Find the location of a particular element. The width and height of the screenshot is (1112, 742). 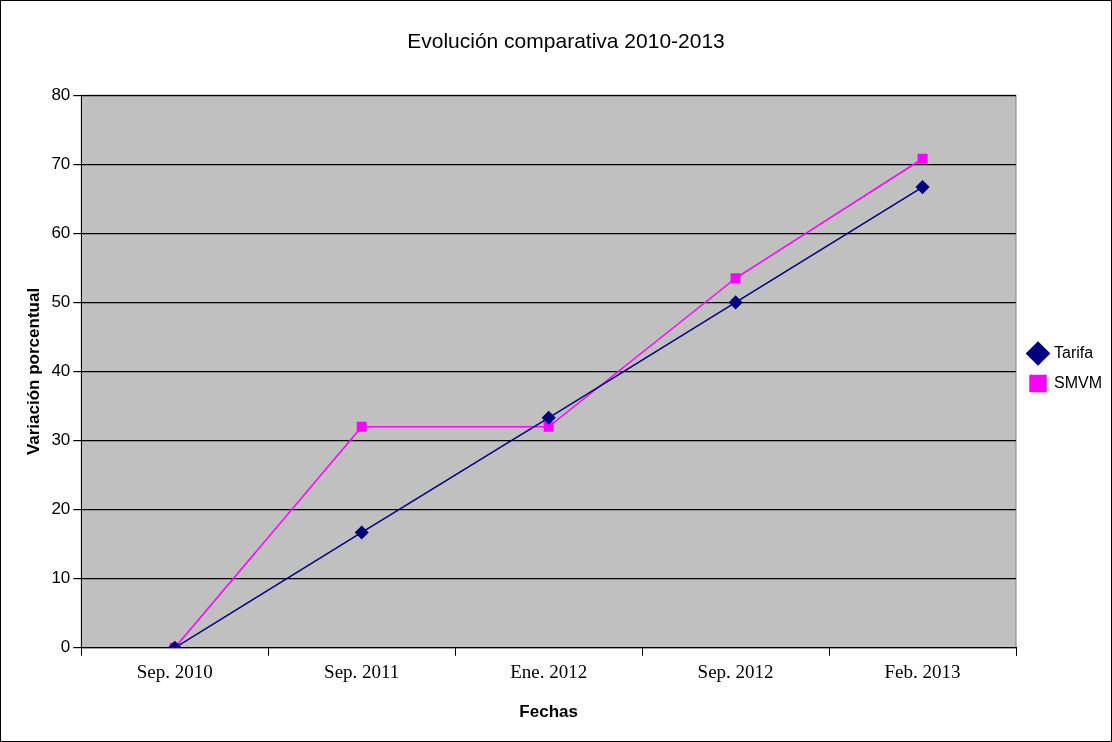

x-tick-label: Sep. 2010 is located at coordinates (174, 672).